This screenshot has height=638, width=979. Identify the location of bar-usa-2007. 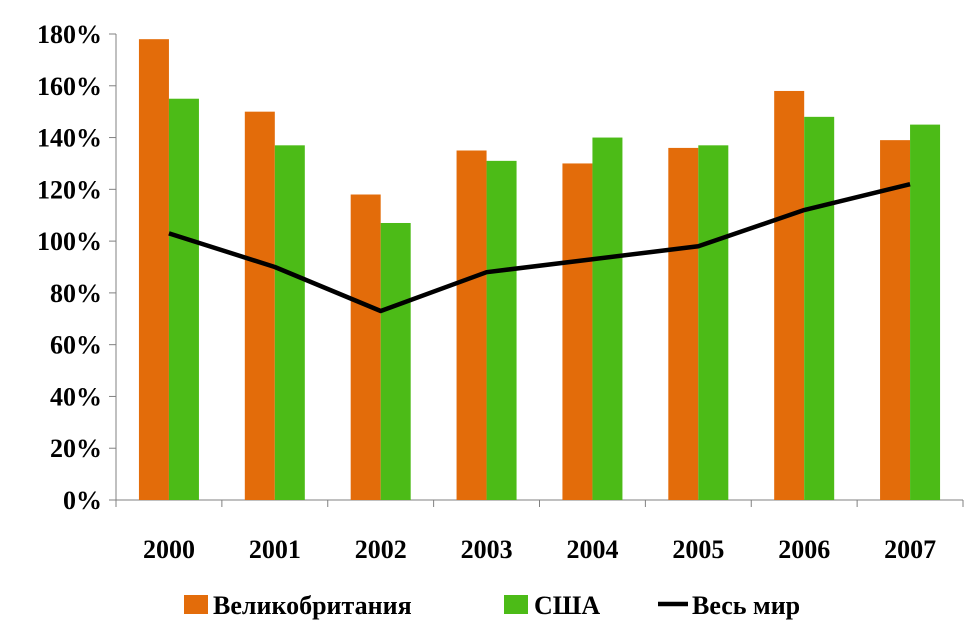
(925, 312).